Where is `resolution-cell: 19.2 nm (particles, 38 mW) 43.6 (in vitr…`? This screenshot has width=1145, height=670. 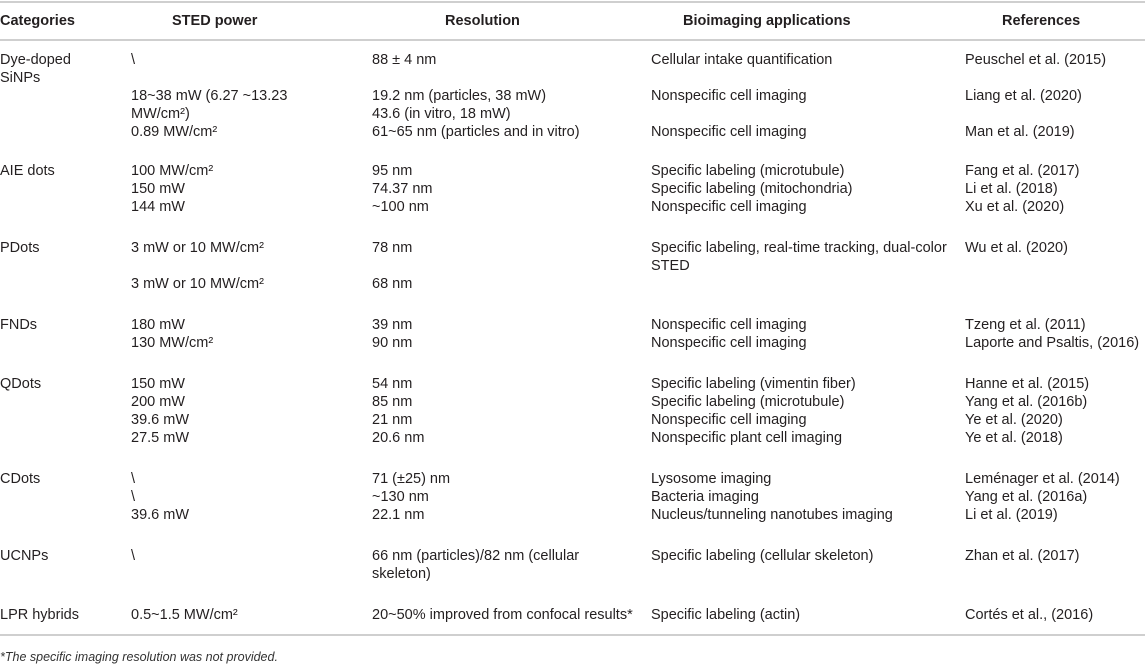
resolution-cell: 19.2 nm (particles, 38 mW) 43.6 (in vitr… is located at coordinates (511, 105).